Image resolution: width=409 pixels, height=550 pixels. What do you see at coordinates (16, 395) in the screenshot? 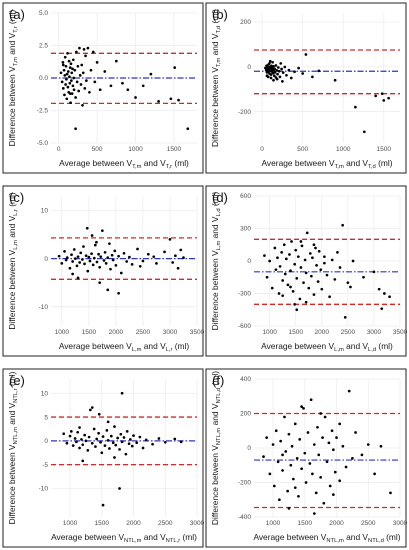
I see `panels-4-ylabel-s2: NTL,r` at bounding box center [16, 395].